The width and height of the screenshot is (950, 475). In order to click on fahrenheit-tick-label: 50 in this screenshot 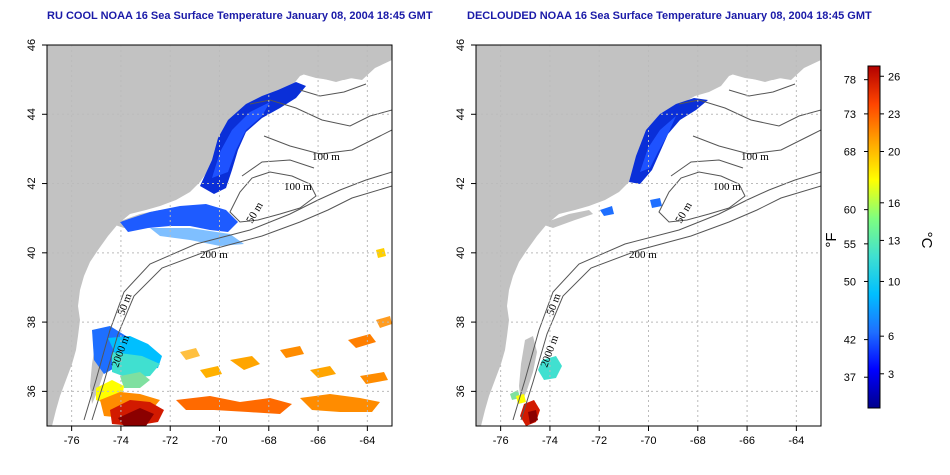, I will do `click(850, 282)`.